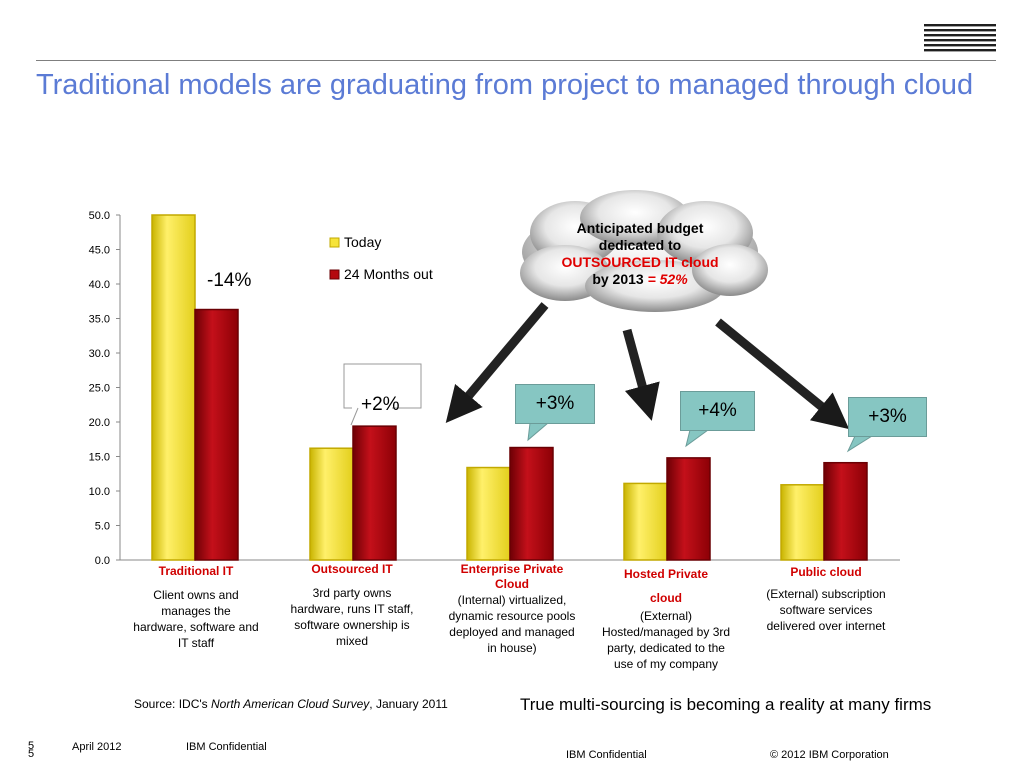 The width and height of the screenshot is (1024, 768). What do you see at coordinates (667, 279) in the screenshot?
I see `cloud-share: = 52%` at bounding box center [667, 279].